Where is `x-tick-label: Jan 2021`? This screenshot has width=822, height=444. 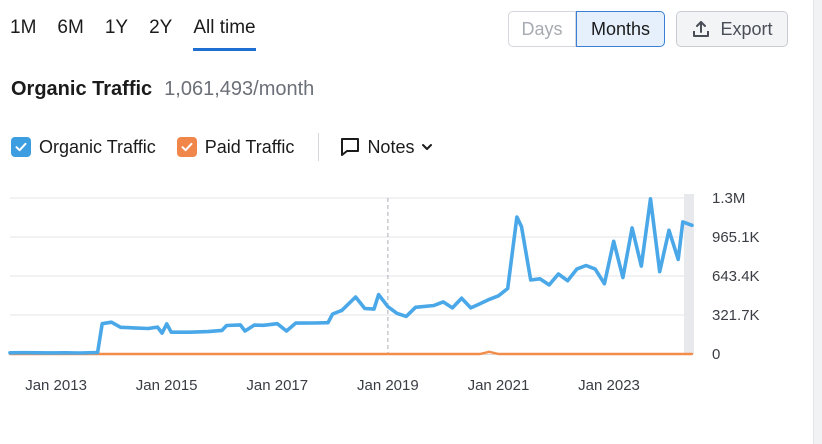 x-tick-label: Jan 2021 is located at coordinates (499, 385).